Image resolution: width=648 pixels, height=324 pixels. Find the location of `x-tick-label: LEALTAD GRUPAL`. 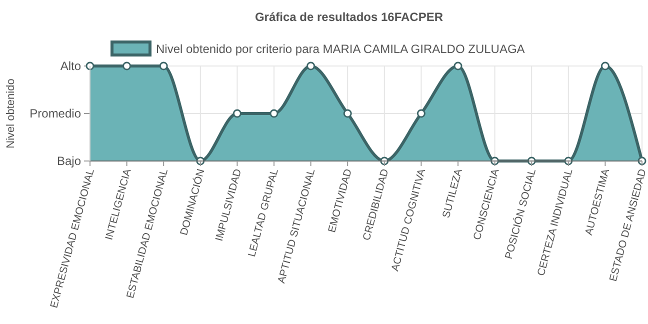

x-tick-label: LEALTAD GRUPAL is located at coordinates (263, 213).